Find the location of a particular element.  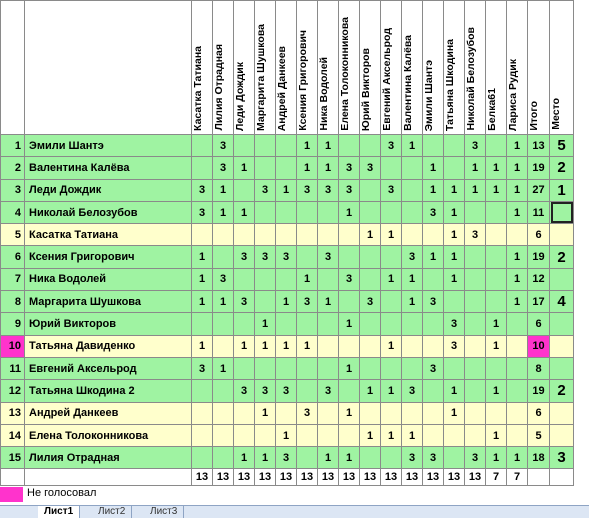

empty-cell is located at coordinates (108, 477).